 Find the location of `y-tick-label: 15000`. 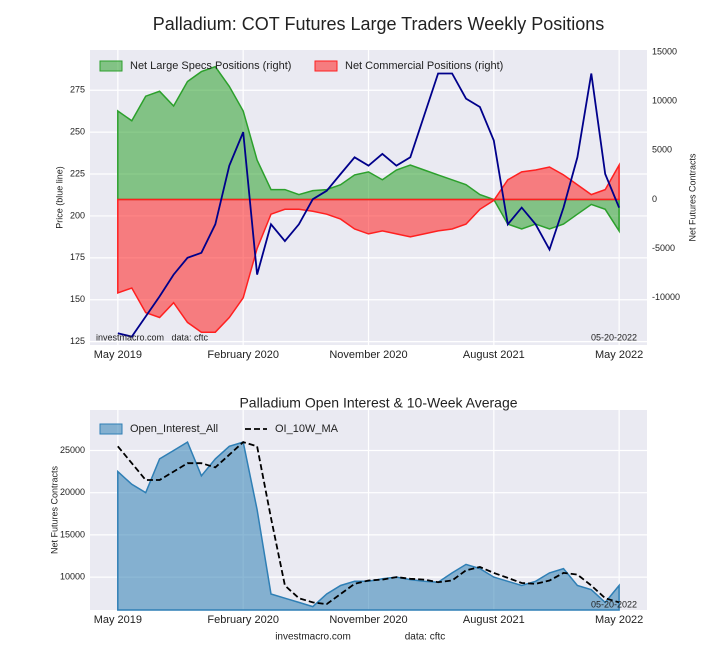

y-tick-label: 15000 is located at coordinates (72, 534).